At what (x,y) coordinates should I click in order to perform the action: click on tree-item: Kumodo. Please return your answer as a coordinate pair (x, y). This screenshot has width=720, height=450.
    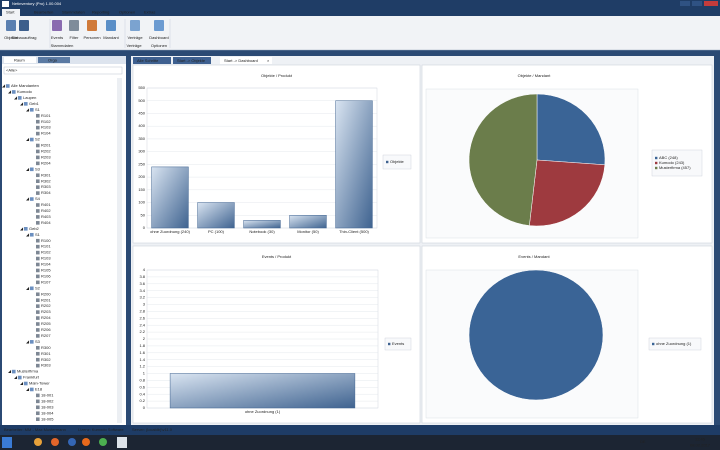
    Looking at the image, I should click on (25, 91).